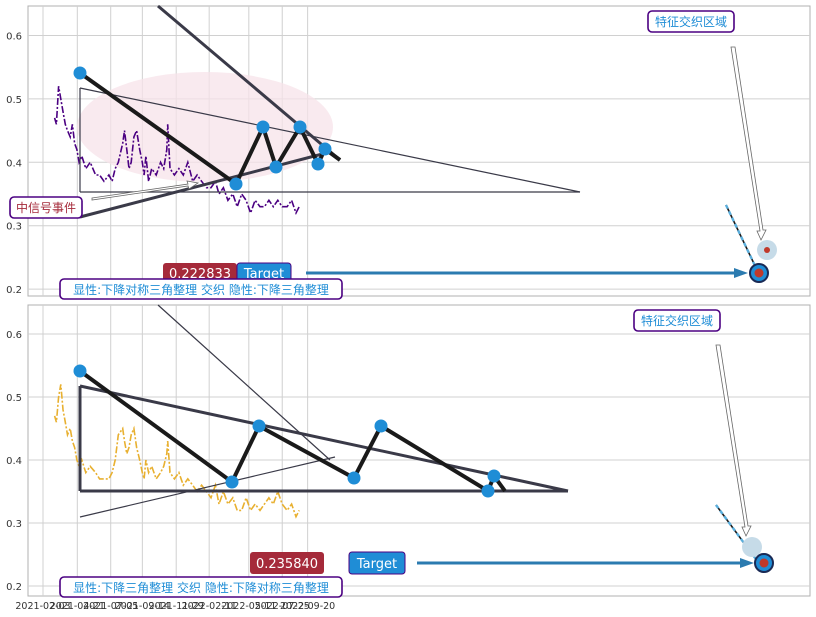 Image resolution: width=816 pixels, height=617 pixels. What do you see at coordinates (205, 184) in the screenshot?
I see `top-lower-trendline` at bounding box center [205, 184].